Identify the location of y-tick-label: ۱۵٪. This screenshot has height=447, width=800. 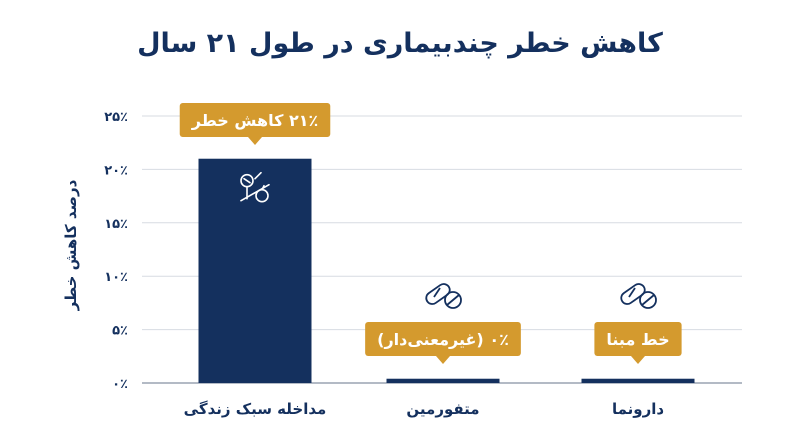
(116, 224).